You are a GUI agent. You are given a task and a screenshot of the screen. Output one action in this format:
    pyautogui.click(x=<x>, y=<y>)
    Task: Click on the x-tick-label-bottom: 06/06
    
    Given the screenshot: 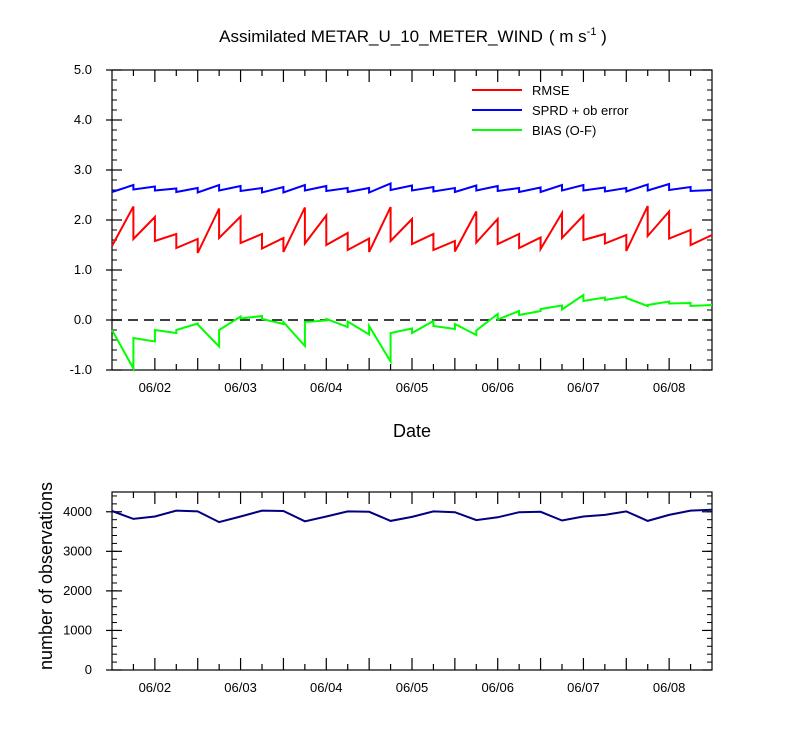 What is the action you would take?
    pyautogui.click(x=497, y=687)
    